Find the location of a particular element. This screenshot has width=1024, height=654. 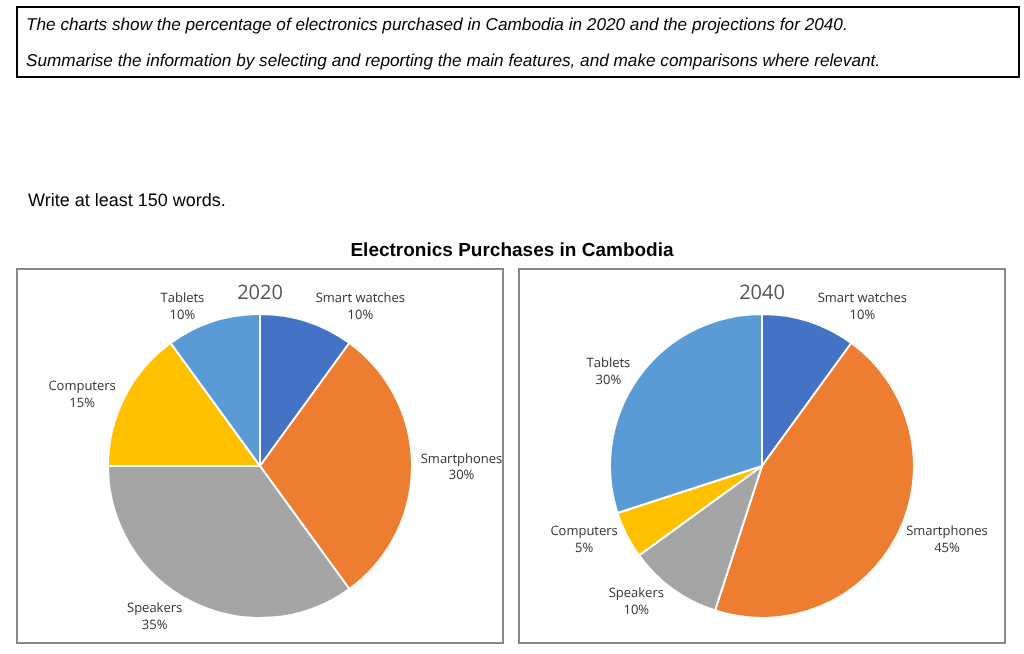

chart-subtitle: 2020 is located at coordinates (260, 290).